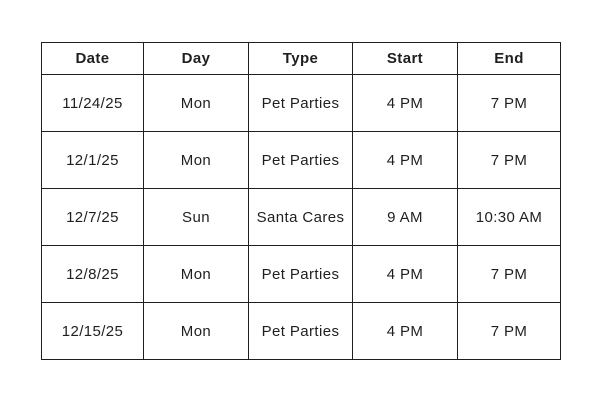 The image size is (600, 400). I want to click on table-row: 12/1/25 Mon Pet Parties 4 PM 7 PM, so click(301, 160).